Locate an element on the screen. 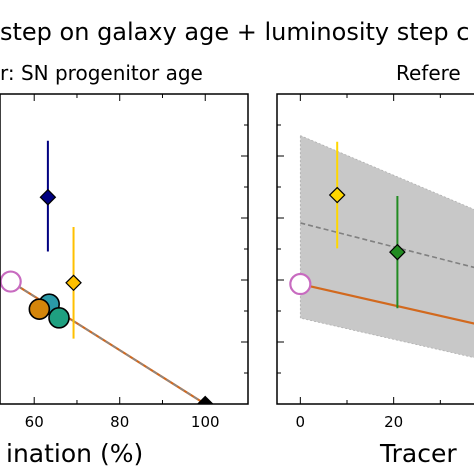 The image size is (474, 474). right-panel-title: Refere is located at coordinates (428, 73).